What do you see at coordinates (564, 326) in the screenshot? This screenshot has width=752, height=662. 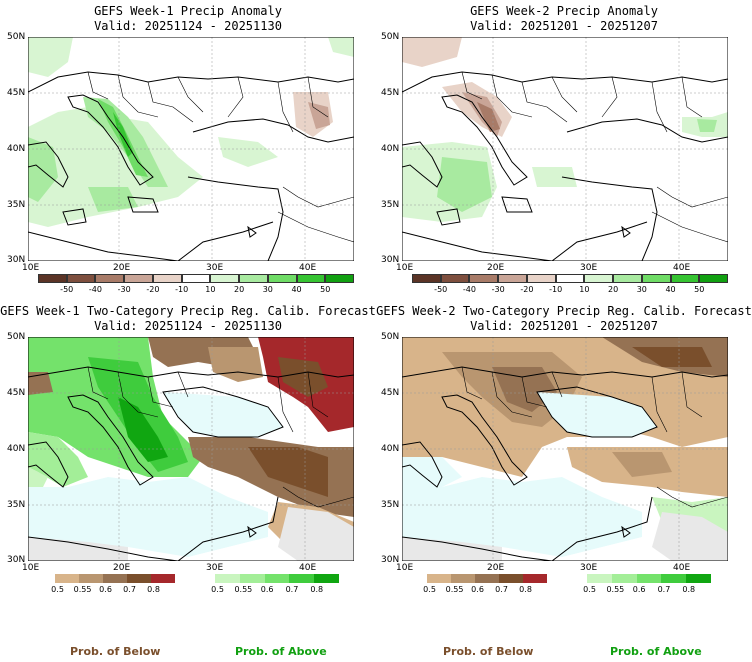 I see `panel4-valid: Valid: 20251201 - 20251207` at bounding box center [564, 326].